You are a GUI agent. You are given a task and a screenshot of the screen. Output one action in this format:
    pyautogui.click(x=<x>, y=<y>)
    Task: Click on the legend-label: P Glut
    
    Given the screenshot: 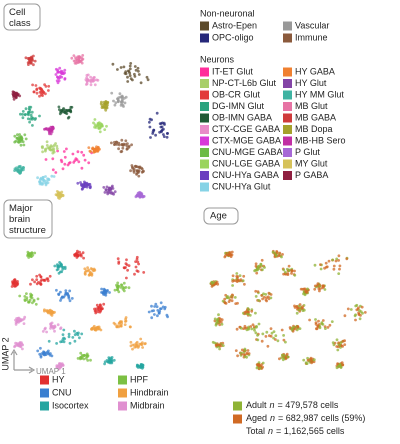 What is the action you would take?
    pyautogui.click(x=307, y=152)
    